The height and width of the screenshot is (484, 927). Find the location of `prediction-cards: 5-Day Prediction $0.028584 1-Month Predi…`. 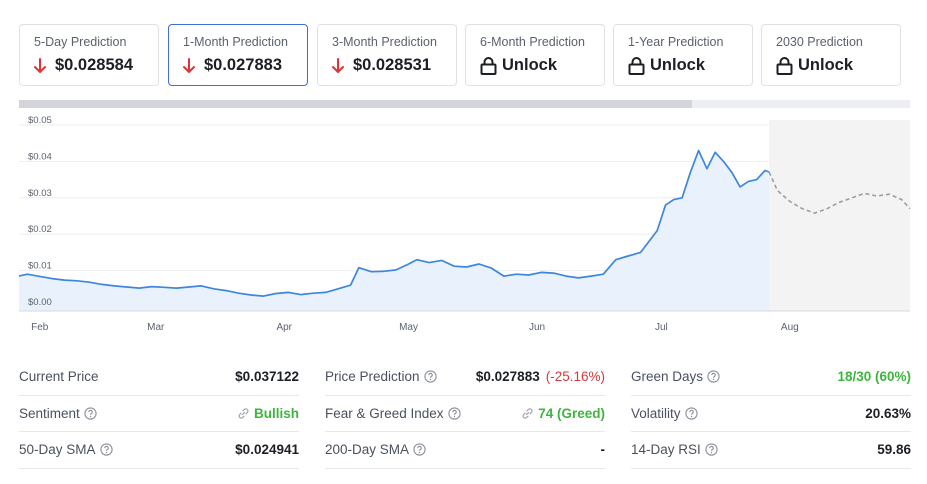

prediction-cards: 5-Day Prediction $0.028584 1-Month Predi… is located at coordinates (460, 55).